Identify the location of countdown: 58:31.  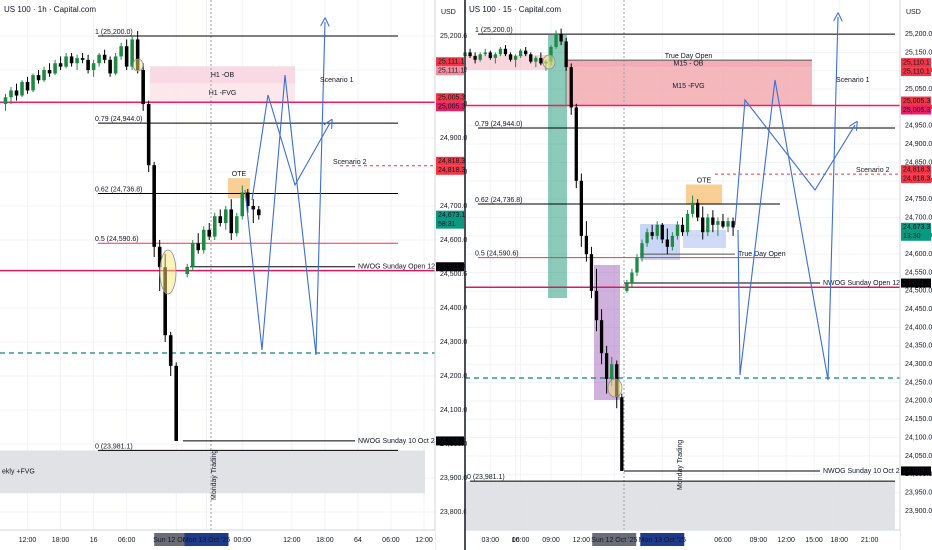
(447, 224).